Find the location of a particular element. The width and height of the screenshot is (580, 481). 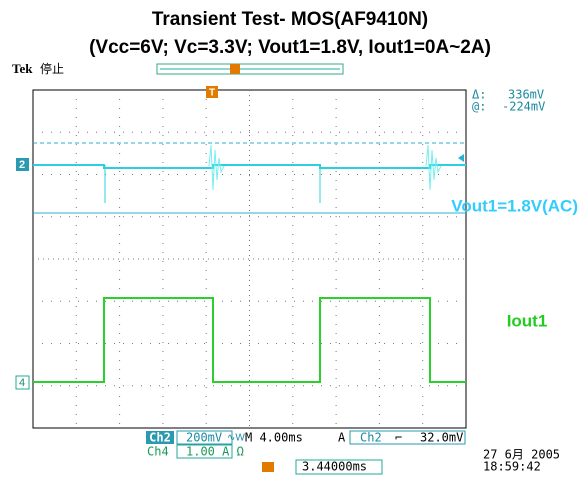

run-state: 停止 is located at coordinates (52, 68).